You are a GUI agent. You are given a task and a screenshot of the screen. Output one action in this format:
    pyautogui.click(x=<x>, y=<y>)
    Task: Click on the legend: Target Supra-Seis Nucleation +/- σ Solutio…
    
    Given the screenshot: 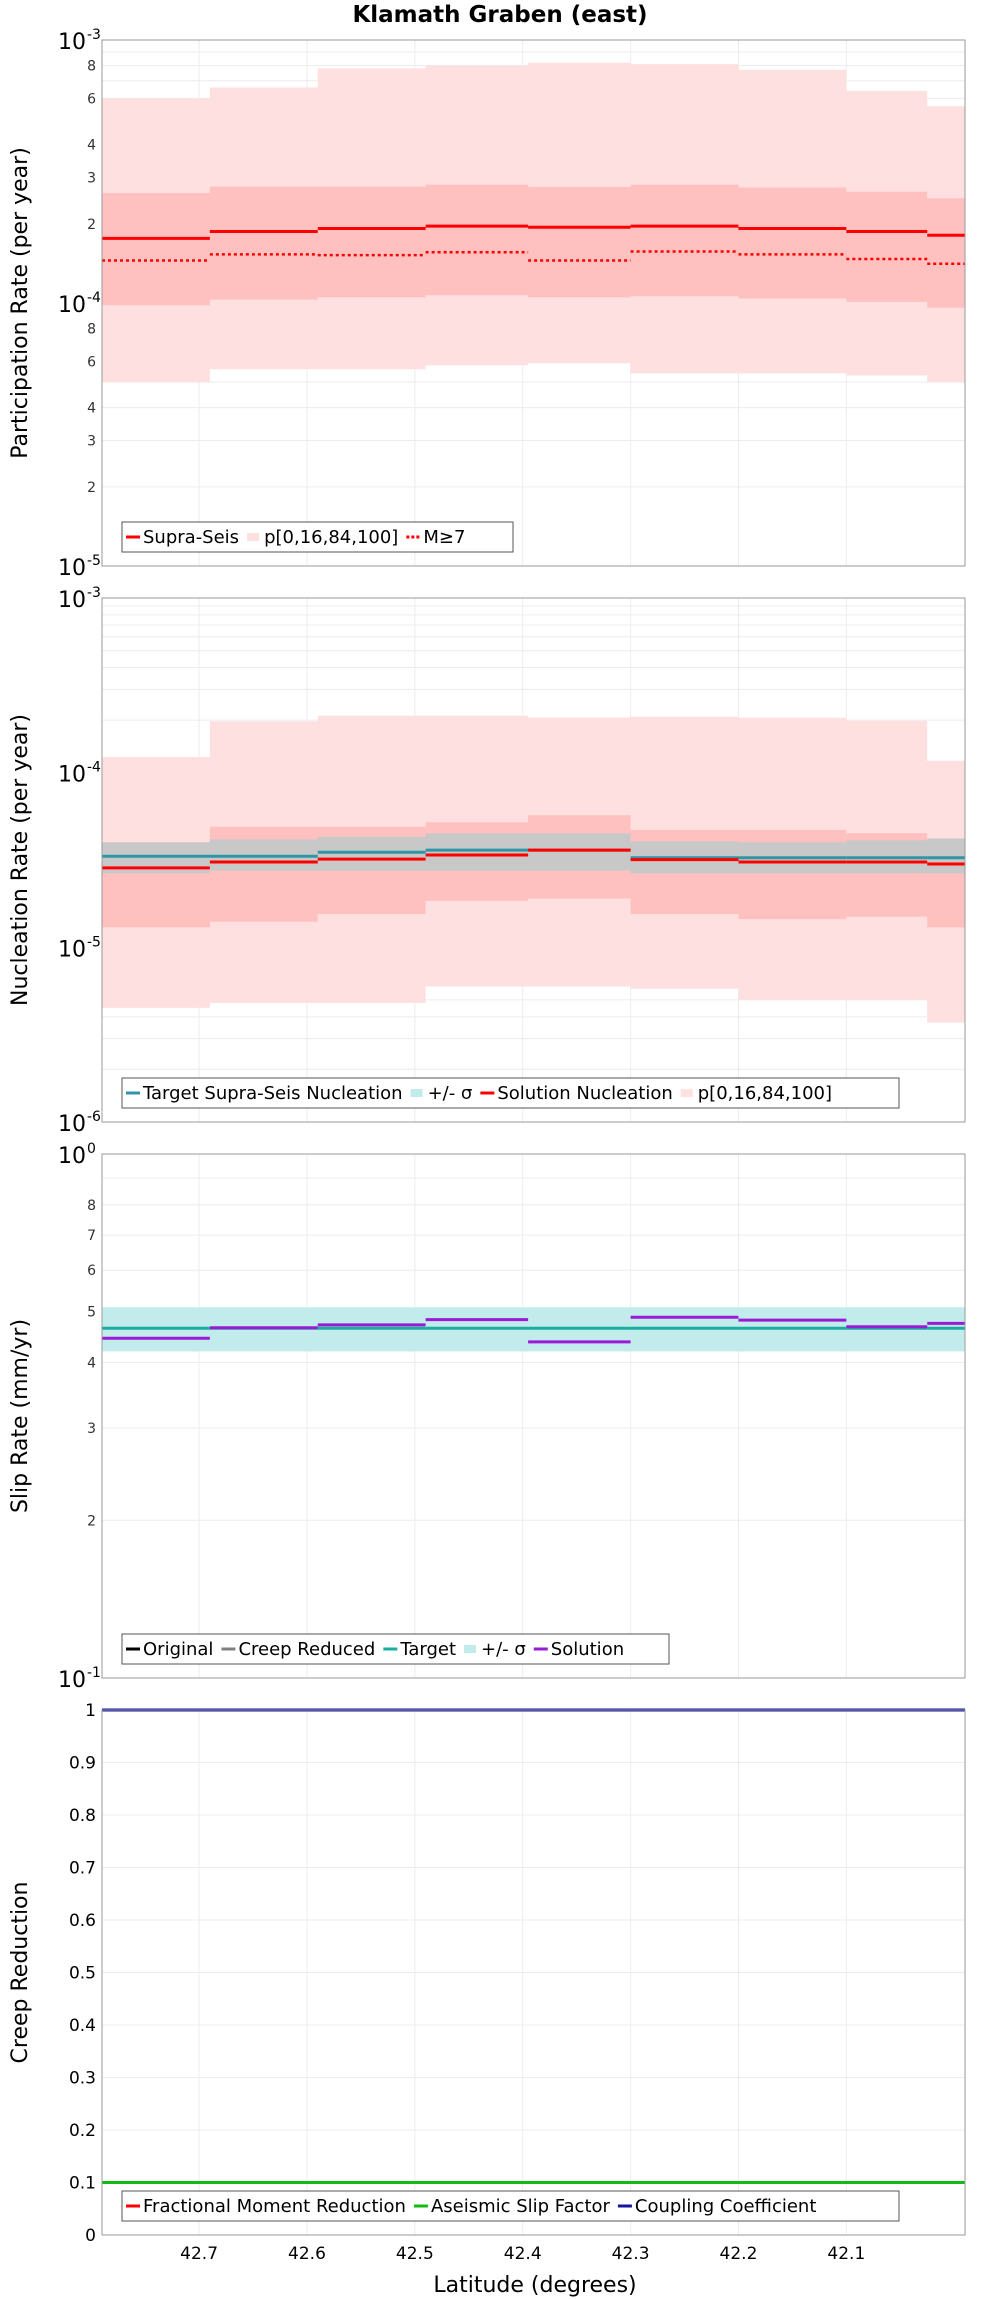 What is the action you would take?
    pyautogui.click(x=510, y=1093)
    